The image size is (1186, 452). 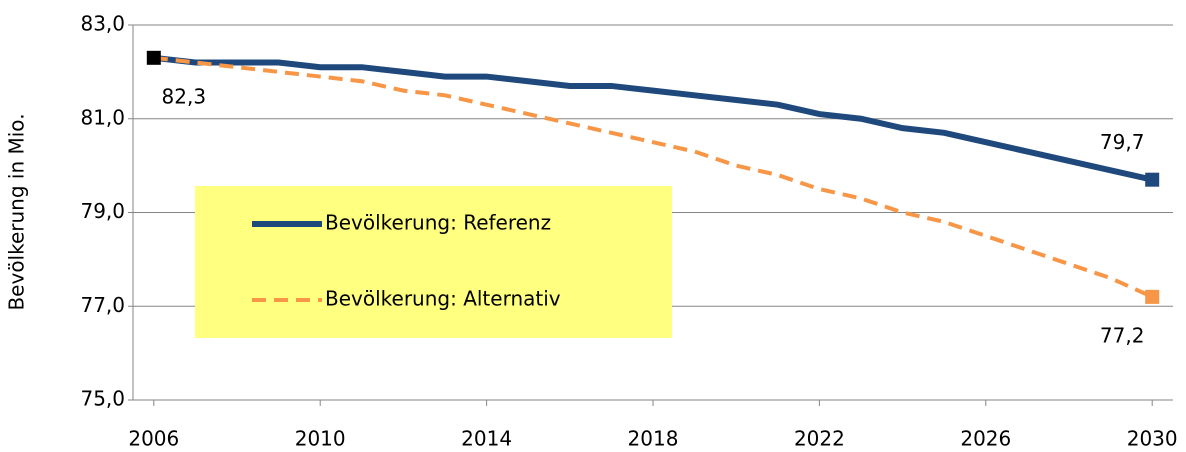 What do you see at coordinates (102, 211) in the screenshot?
I see `y-tick-label: 79,0` at bounding box center [102, 211].